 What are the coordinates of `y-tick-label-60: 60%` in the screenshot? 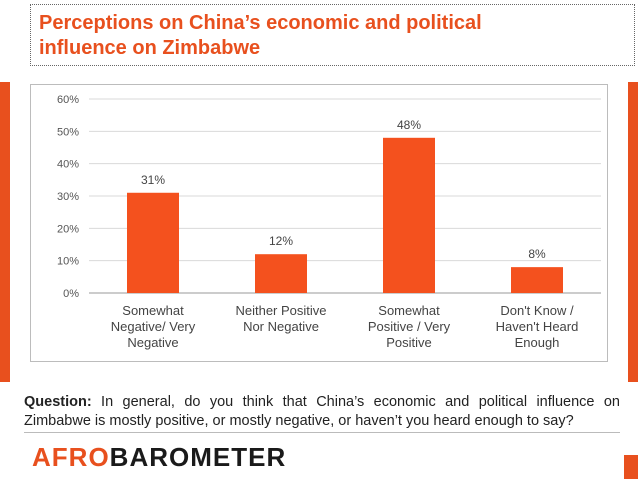 It's located at (68, 100).